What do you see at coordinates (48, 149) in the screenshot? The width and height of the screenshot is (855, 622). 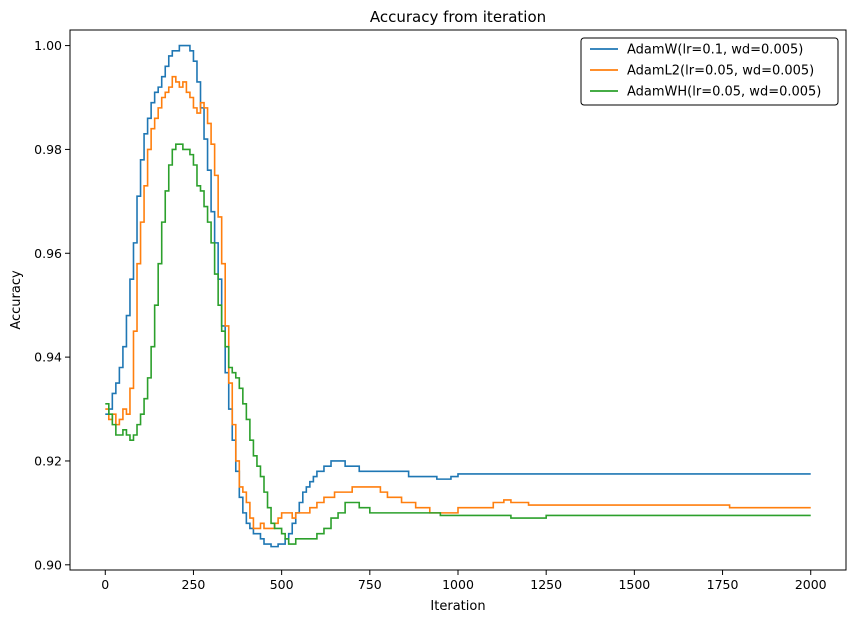 I see `y-tick-label: 0.98` at bounding box center [48, 149].